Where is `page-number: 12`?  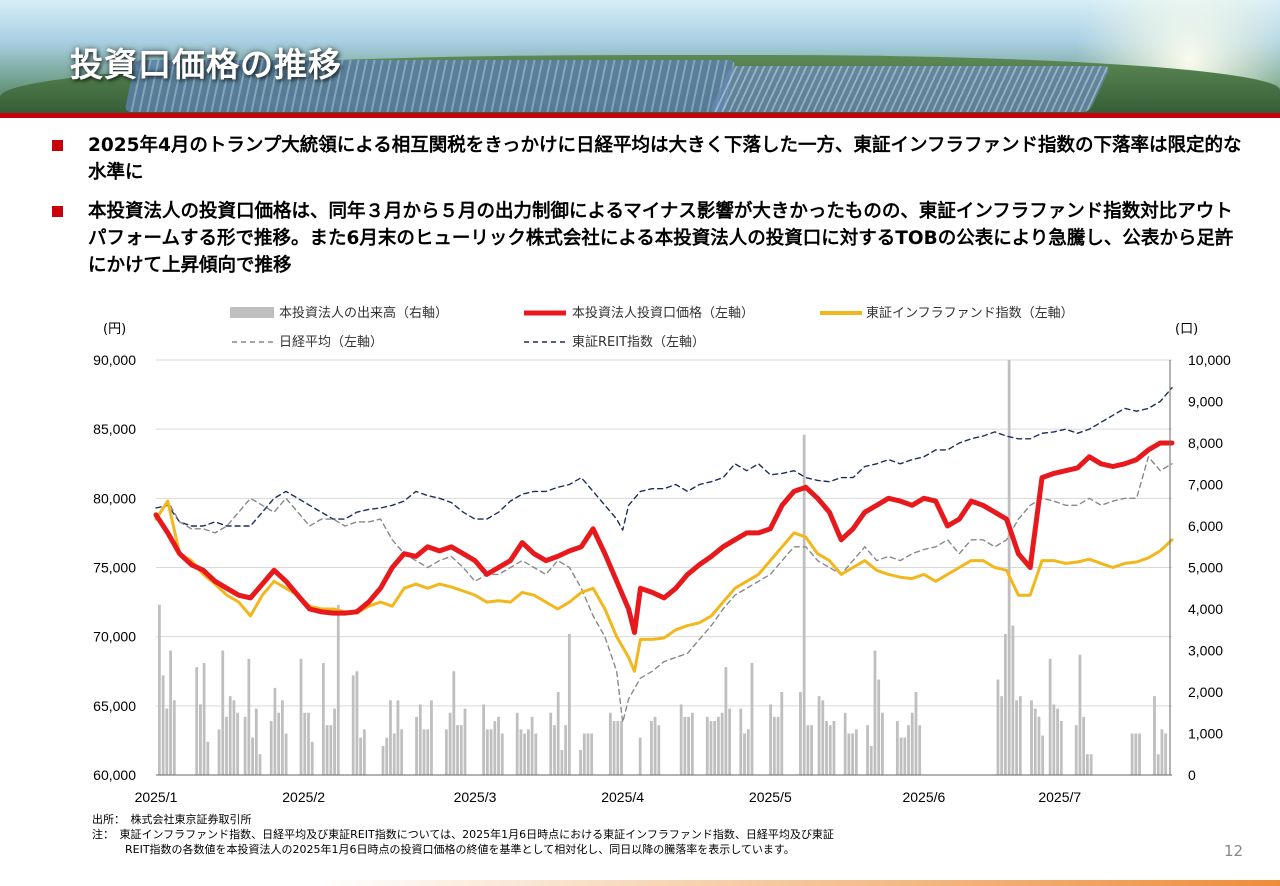
page-number: 12 is located at coordinates (1234, 851).